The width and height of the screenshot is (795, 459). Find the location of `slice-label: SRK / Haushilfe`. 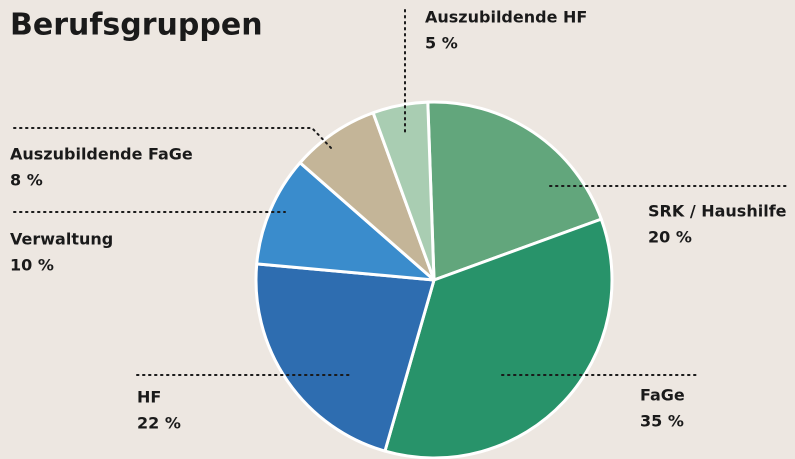

slice-label: SRK / Haushilfe is located at coordinates (717, 211).